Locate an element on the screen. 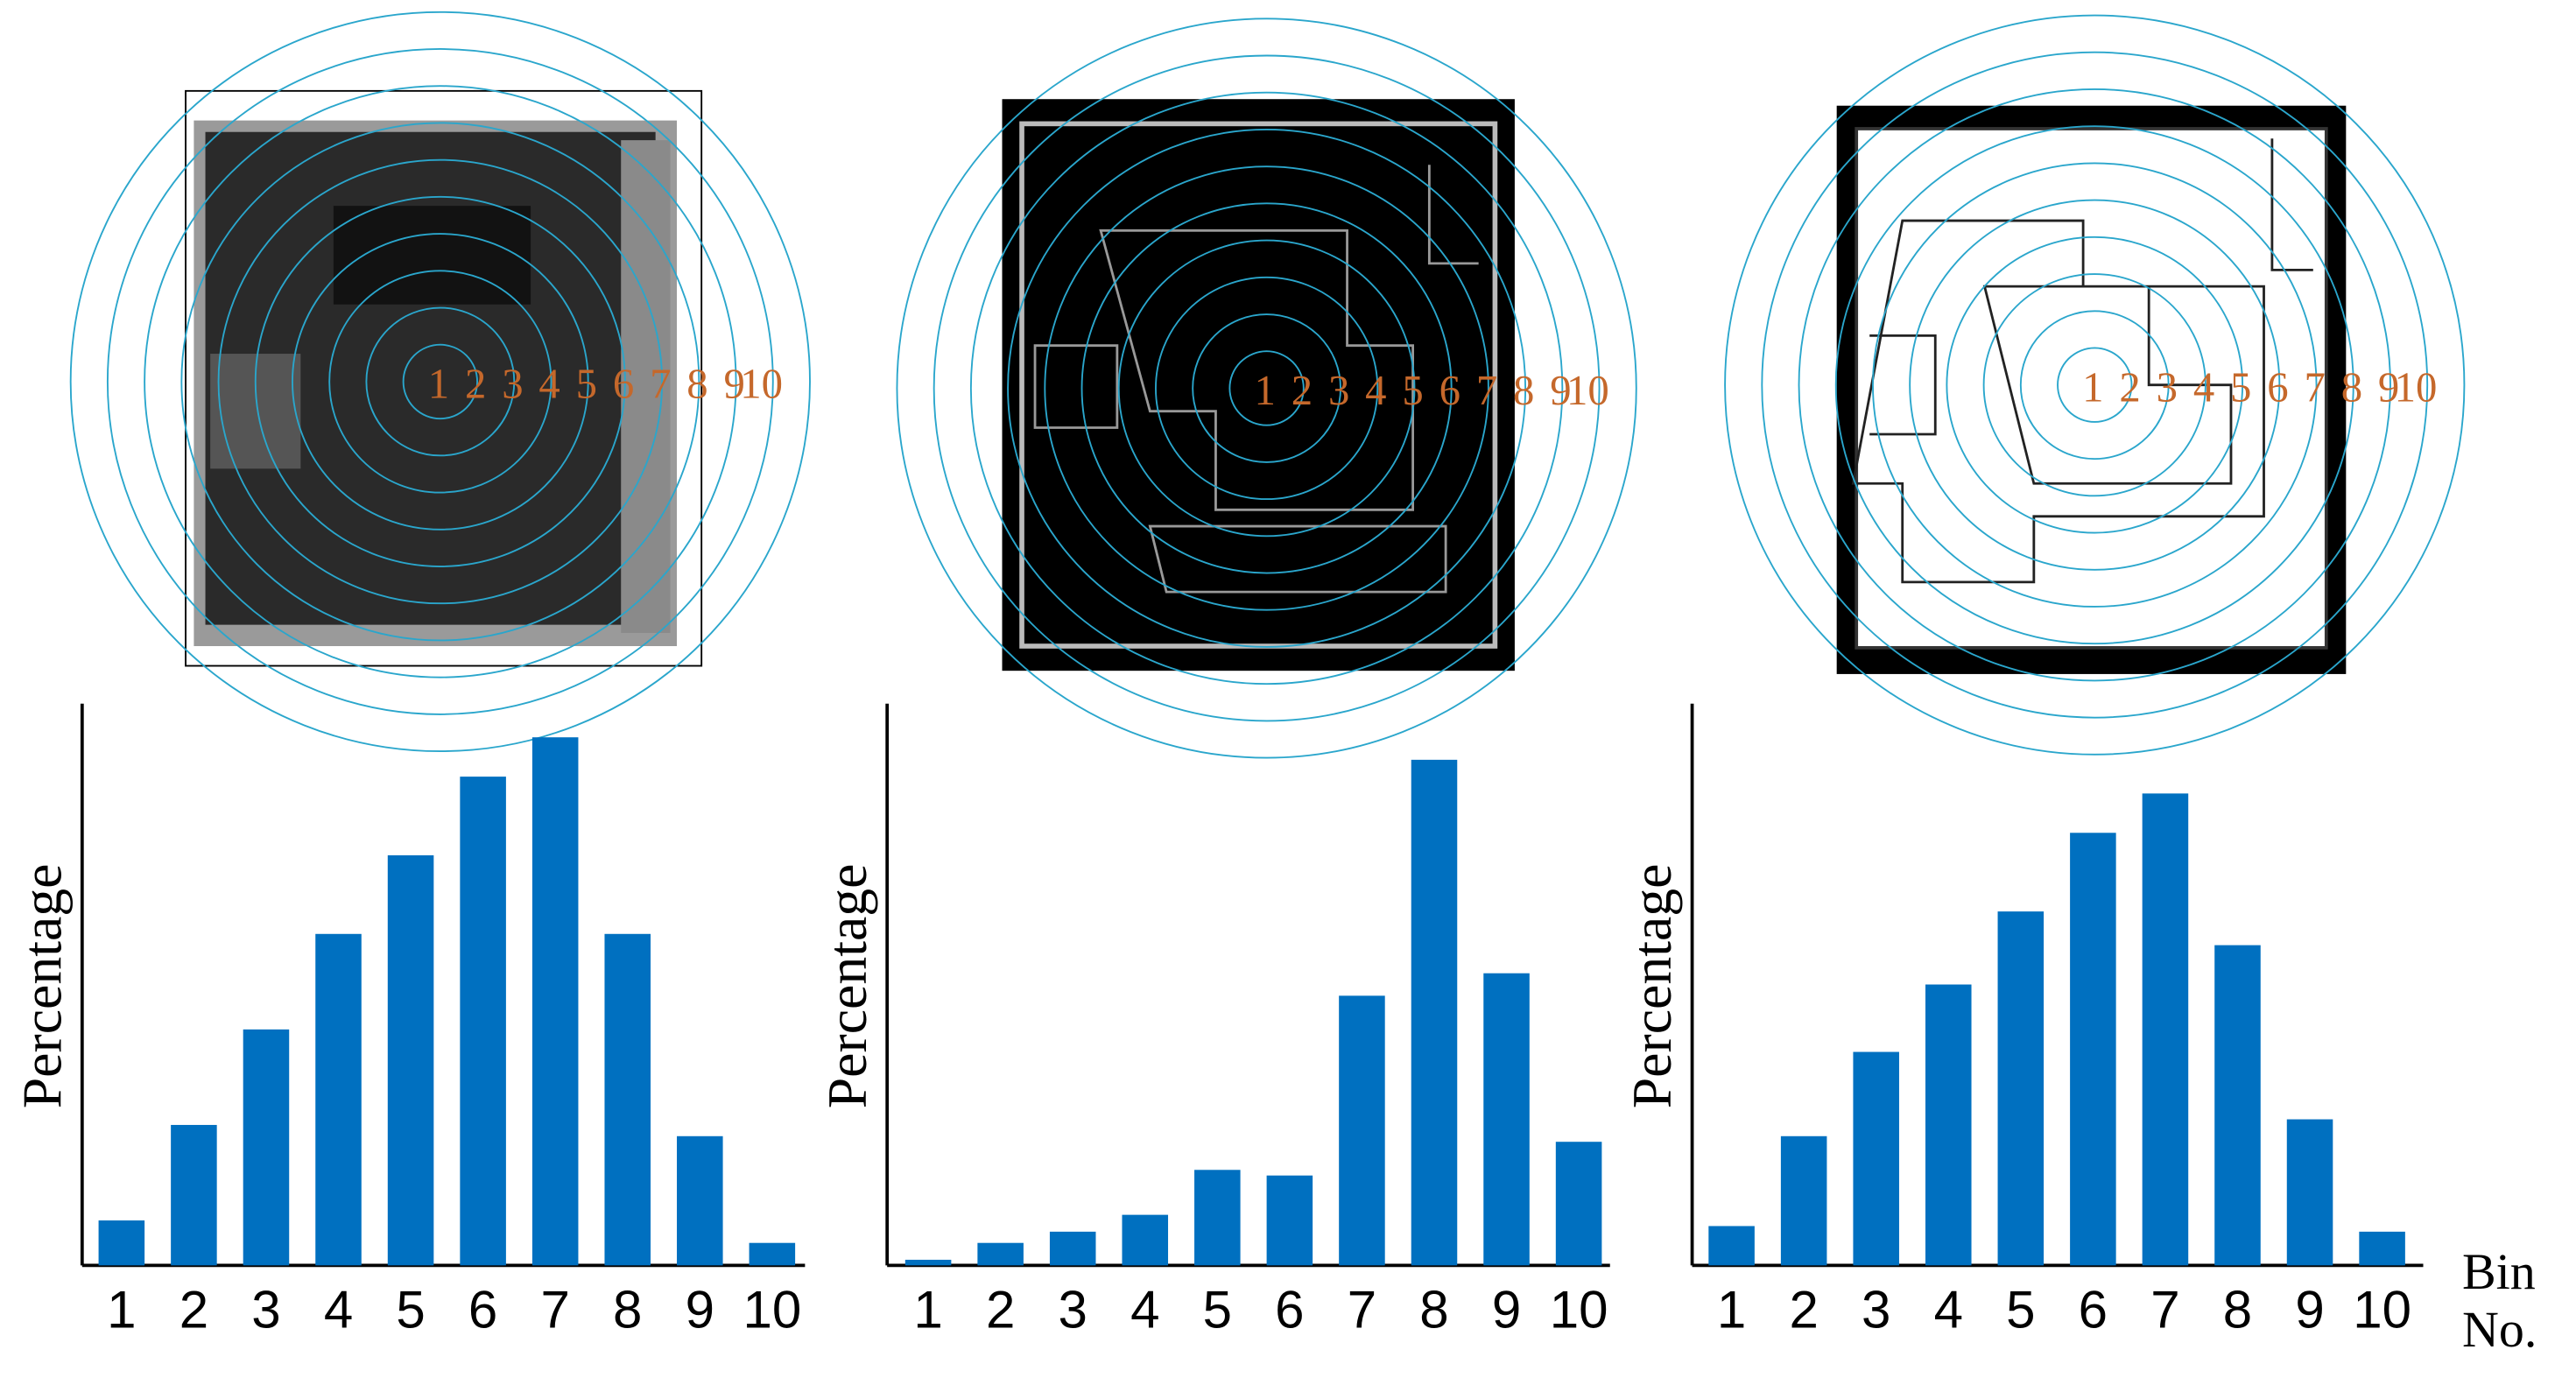 The width and height of the screenshot is (2576, 1399). image-region is located at coordinates (432, 255).